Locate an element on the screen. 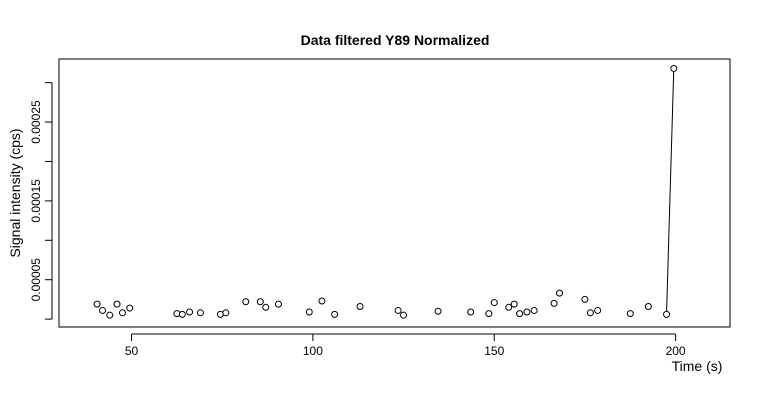  x-tick-label: 150 is located at coordinates (494, 351).